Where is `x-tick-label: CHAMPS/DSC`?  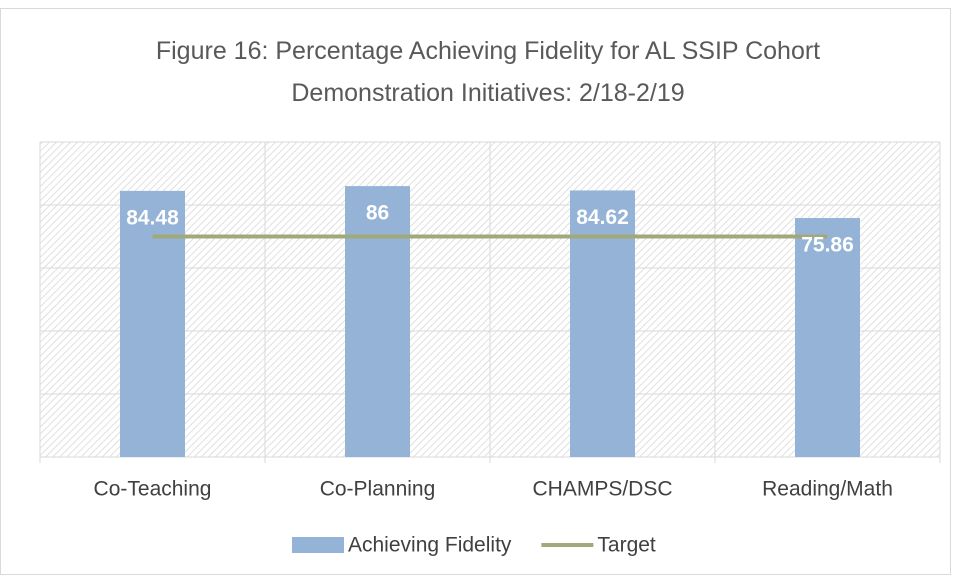
x-tick-label: CHAMPS/DSC is located at coordinates (602, 489).